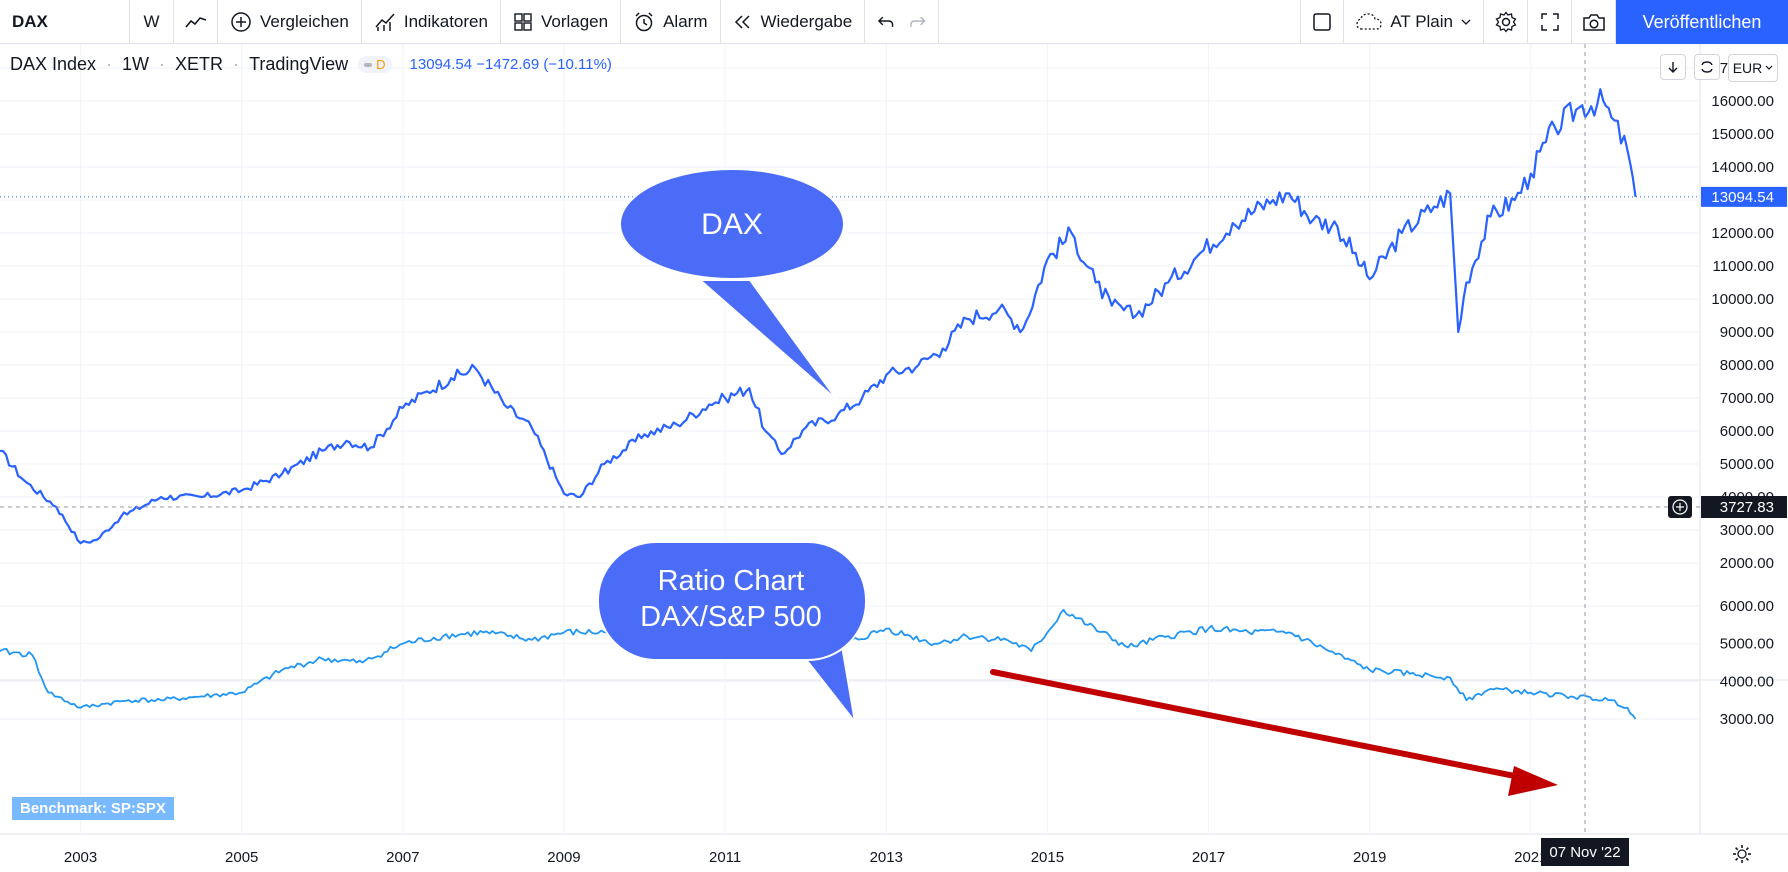 This screenshot has width=1788, height=872. I want to click on alarm-label: Alarm, so click(685, 21).